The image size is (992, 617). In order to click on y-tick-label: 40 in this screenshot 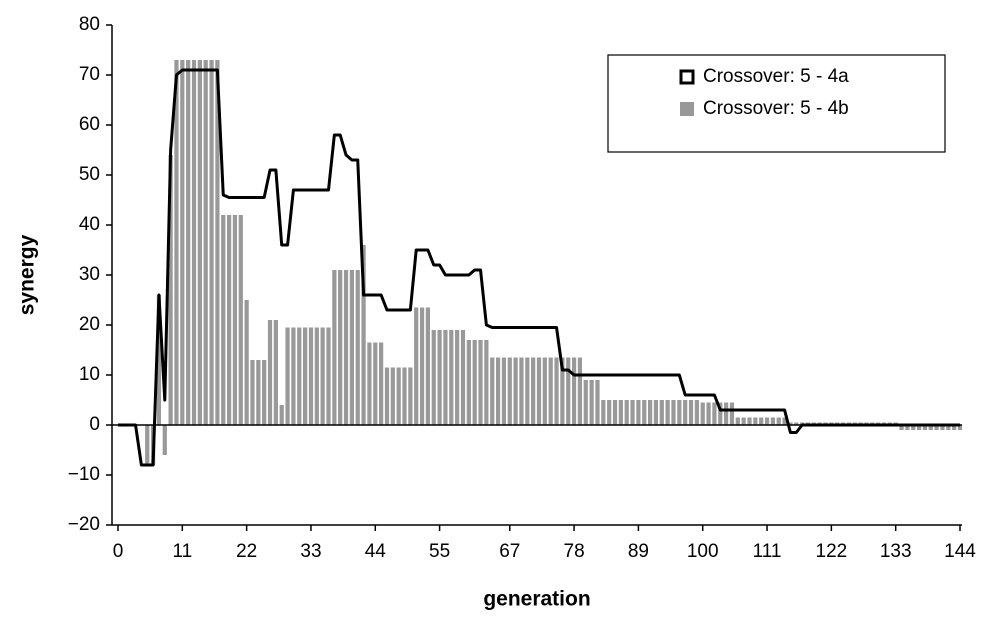, I will do `click(89, 224)`.